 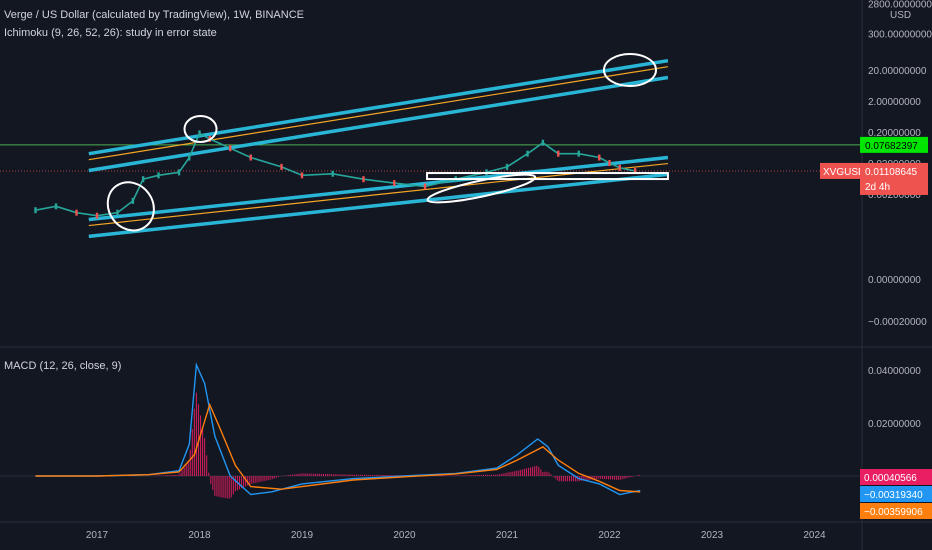 I want to click on price-tick-label: 2.00000000, so click(x=894, y=102).